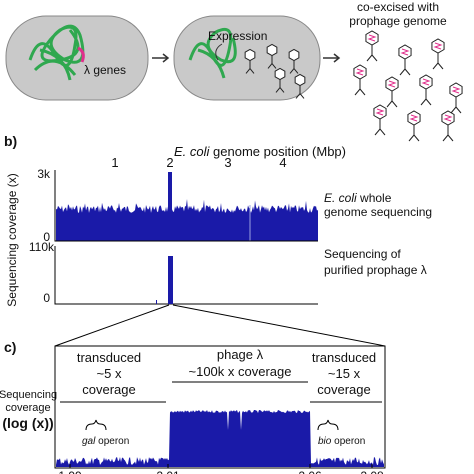 This screenshot has height=474, width=474. I want to click on x-tick-label: 2.06, so click(310, 471).